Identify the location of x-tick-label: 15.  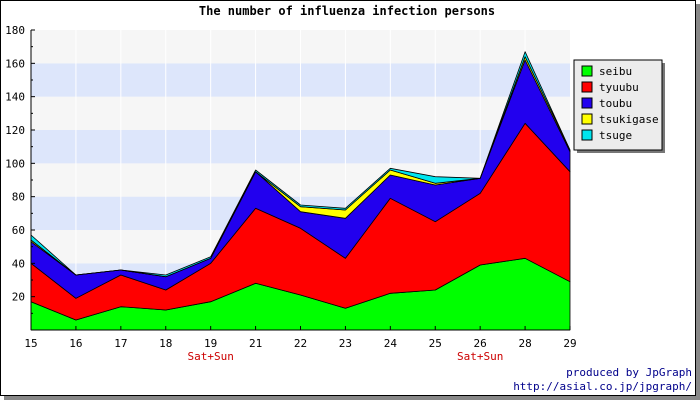
(30, 343).